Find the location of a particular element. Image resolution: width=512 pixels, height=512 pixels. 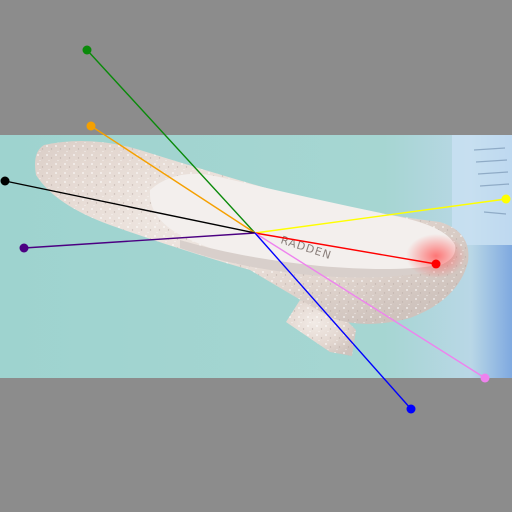

backdrop-label-card is located at coordinates (482, 190).